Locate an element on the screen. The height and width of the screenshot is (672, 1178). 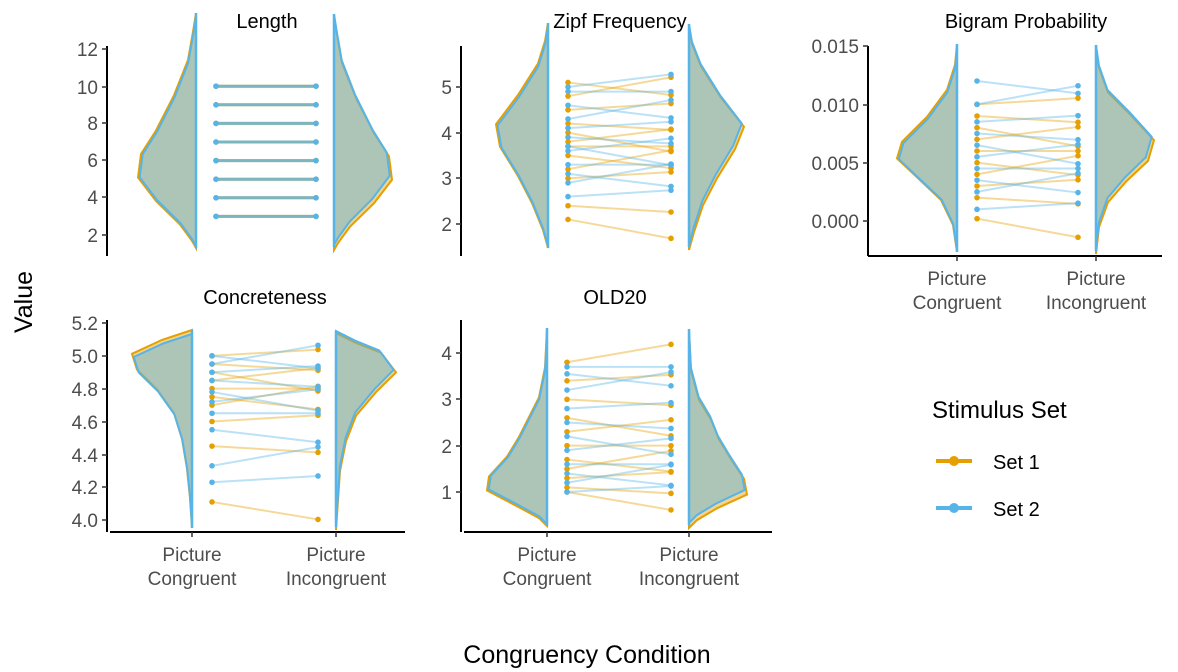
y-tick-label: 0.000 is located at coordinates (835, 222).